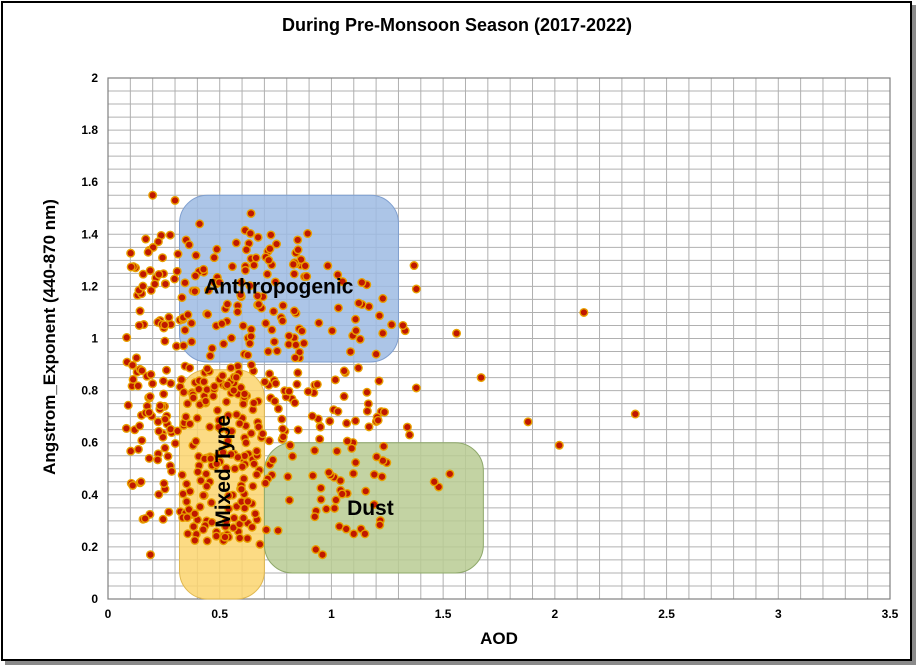 The width and height of the screenshot is (917, 666). I want to click on x-tick-label: 1, so click(331, 614).